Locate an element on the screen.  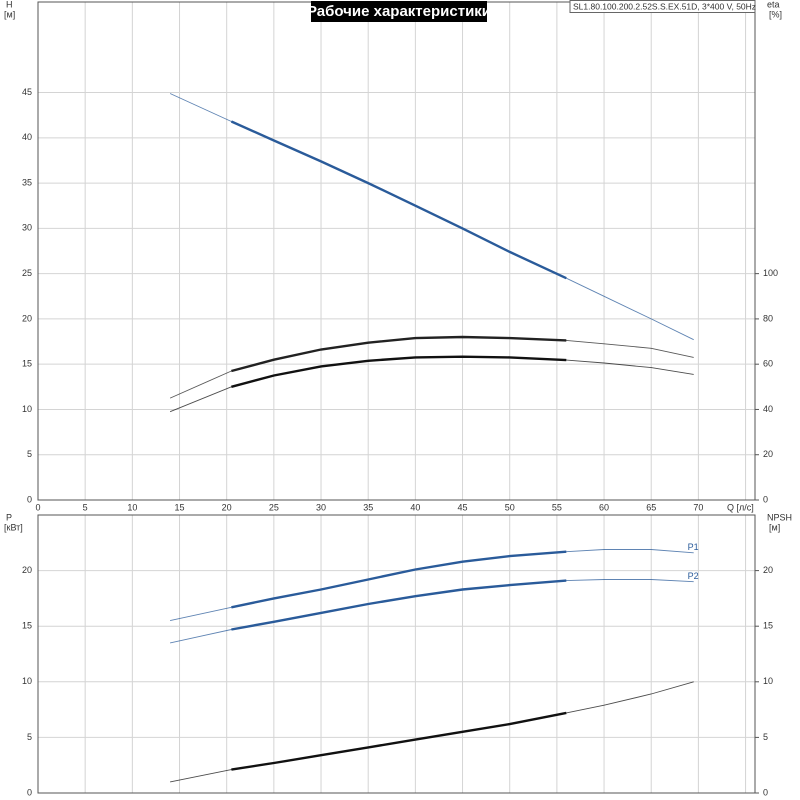
y2-axis-unit: [%] is located at coordinates (775, 14).